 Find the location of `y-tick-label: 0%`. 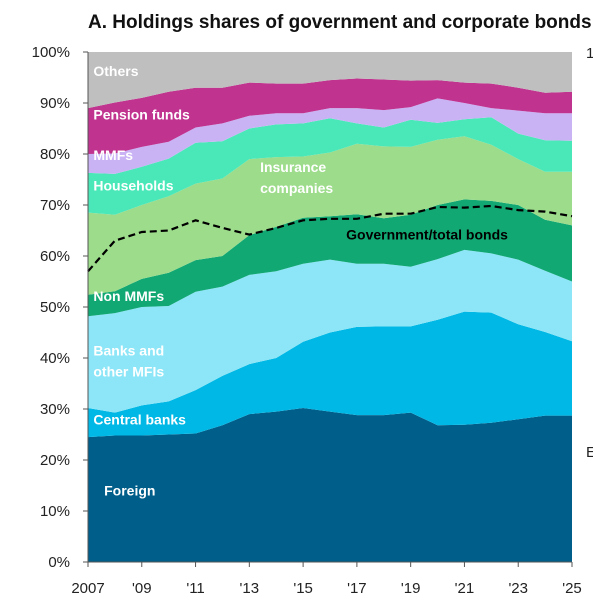

y-tick-label: 0% is located at coordinates (59, 562).